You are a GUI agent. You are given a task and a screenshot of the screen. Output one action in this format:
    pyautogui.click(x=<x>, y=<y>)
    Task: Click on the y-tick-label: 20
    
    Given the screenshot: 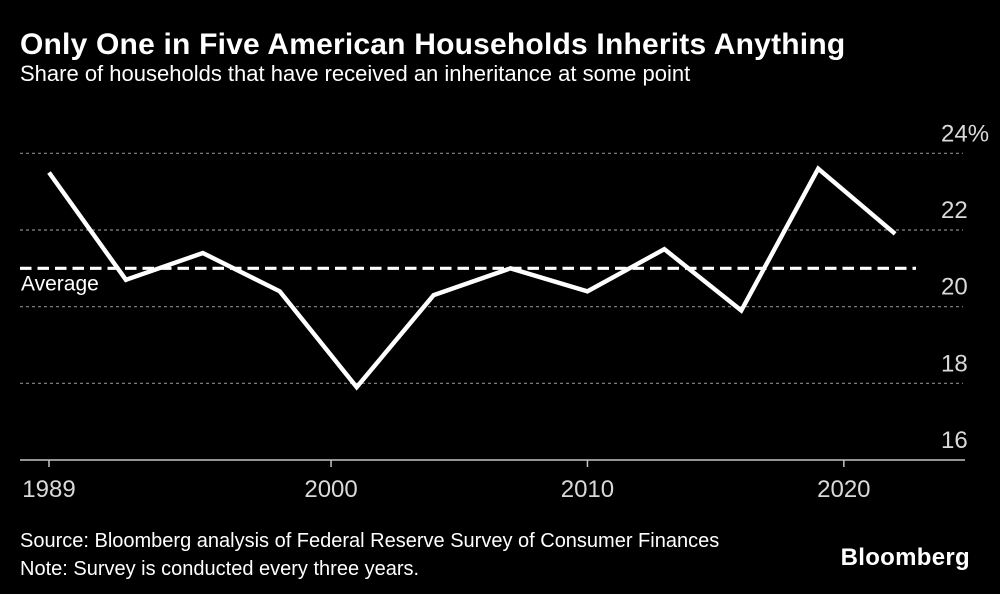 What is the action you would take?
    pyautogui.click(x=954, y=287)
    